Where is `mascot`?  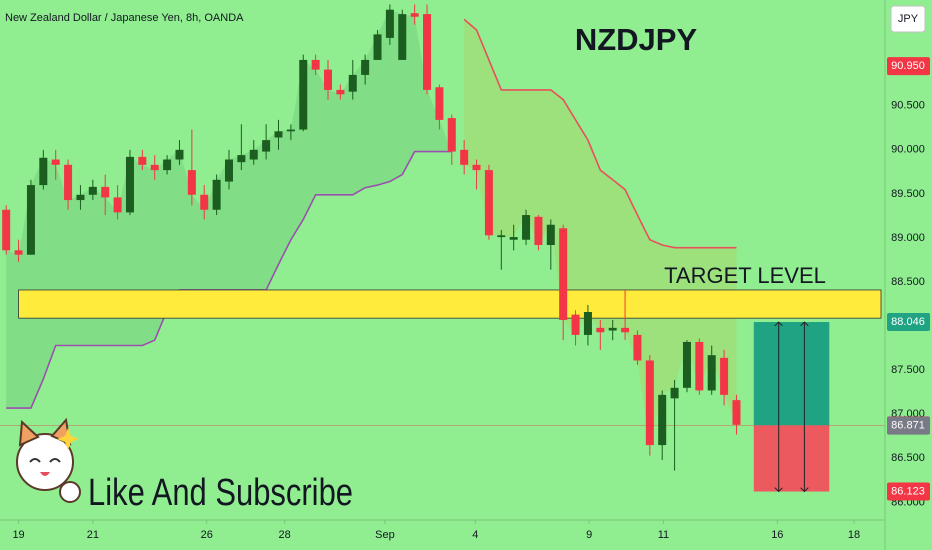
mascot is located at coordinates (48, 460).